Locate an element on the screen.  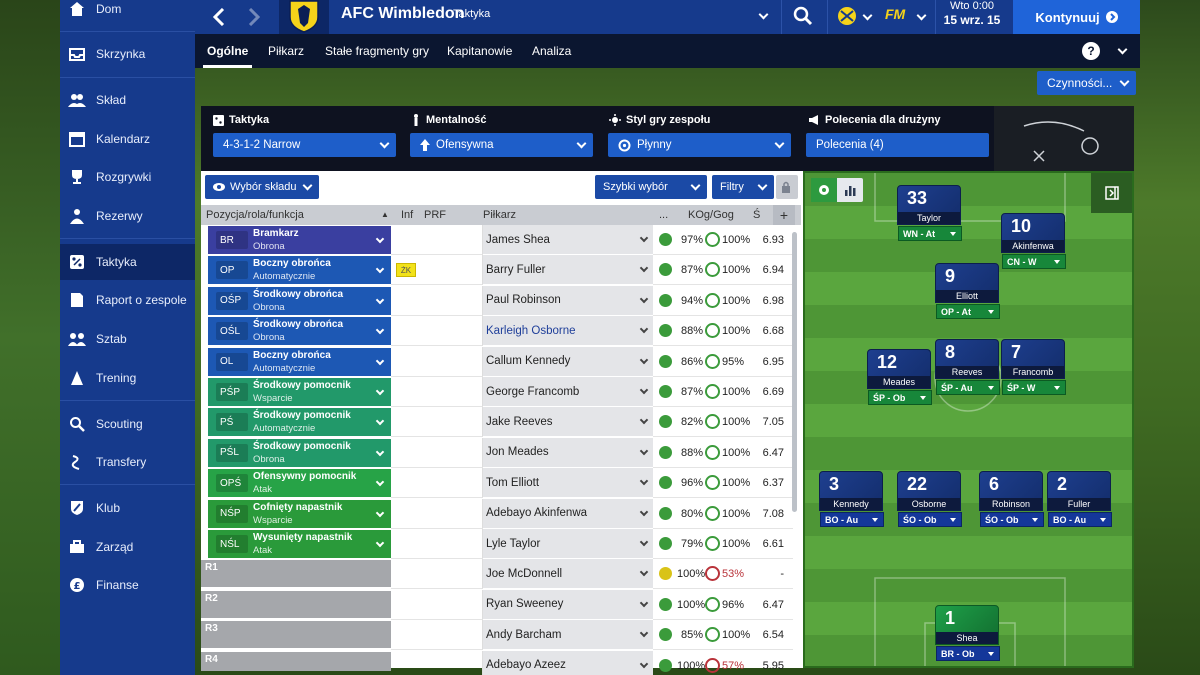
role-dropdown: OP - At is located at coordinates (968, 311).